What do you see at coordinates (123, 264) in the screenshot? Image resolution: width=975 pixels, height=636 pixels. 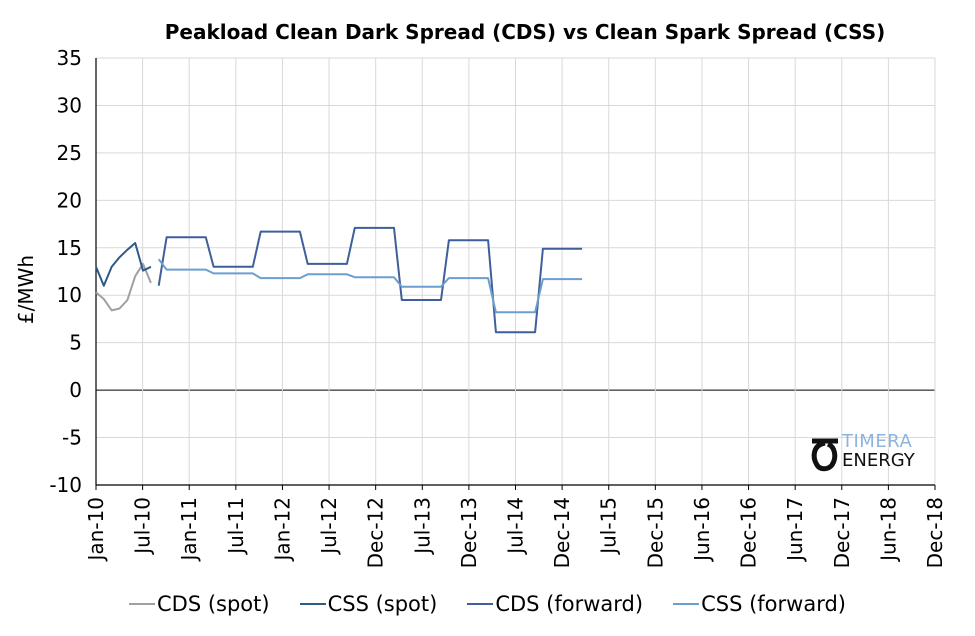 I see `series-line-css-spot` at bounding box center [123, 264].